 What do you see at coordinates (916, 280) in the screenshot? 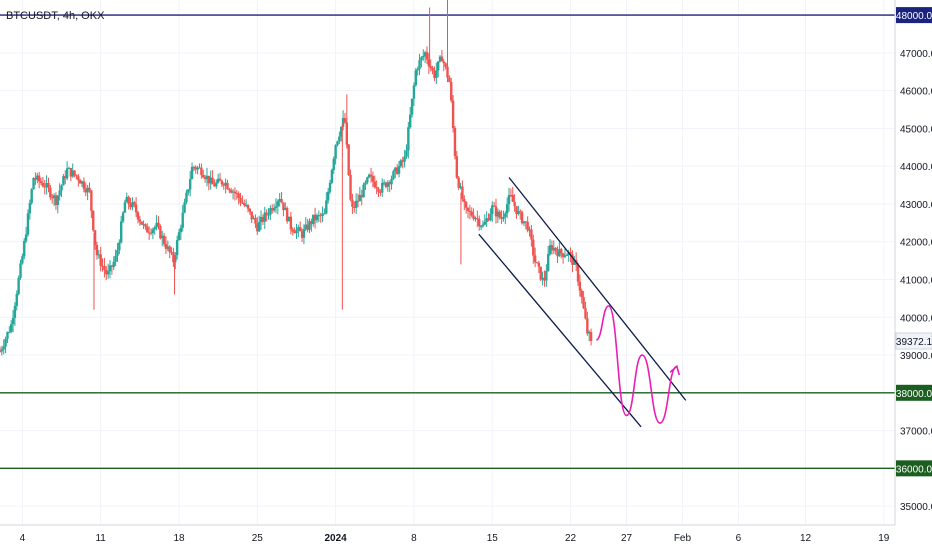
I see `price-tick-label: 41000.0` at bounding box center [916, 280].